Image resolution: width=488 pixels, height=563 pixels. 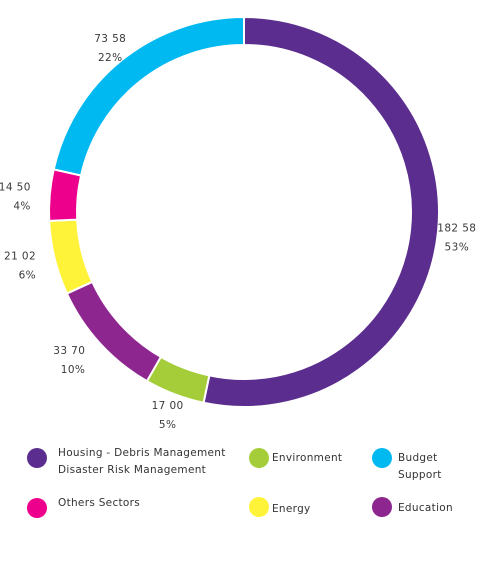 I want to click on legend-swatch-education, so click(x=382, y=507).